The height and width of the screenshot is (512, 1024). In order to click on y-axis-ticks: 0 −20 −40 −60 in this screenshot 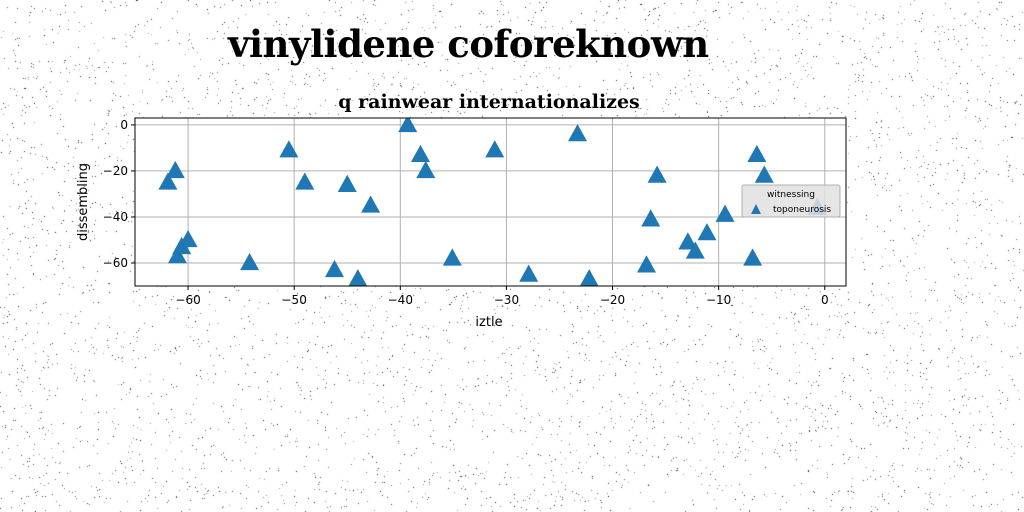, I will do `click(119, 194)`.